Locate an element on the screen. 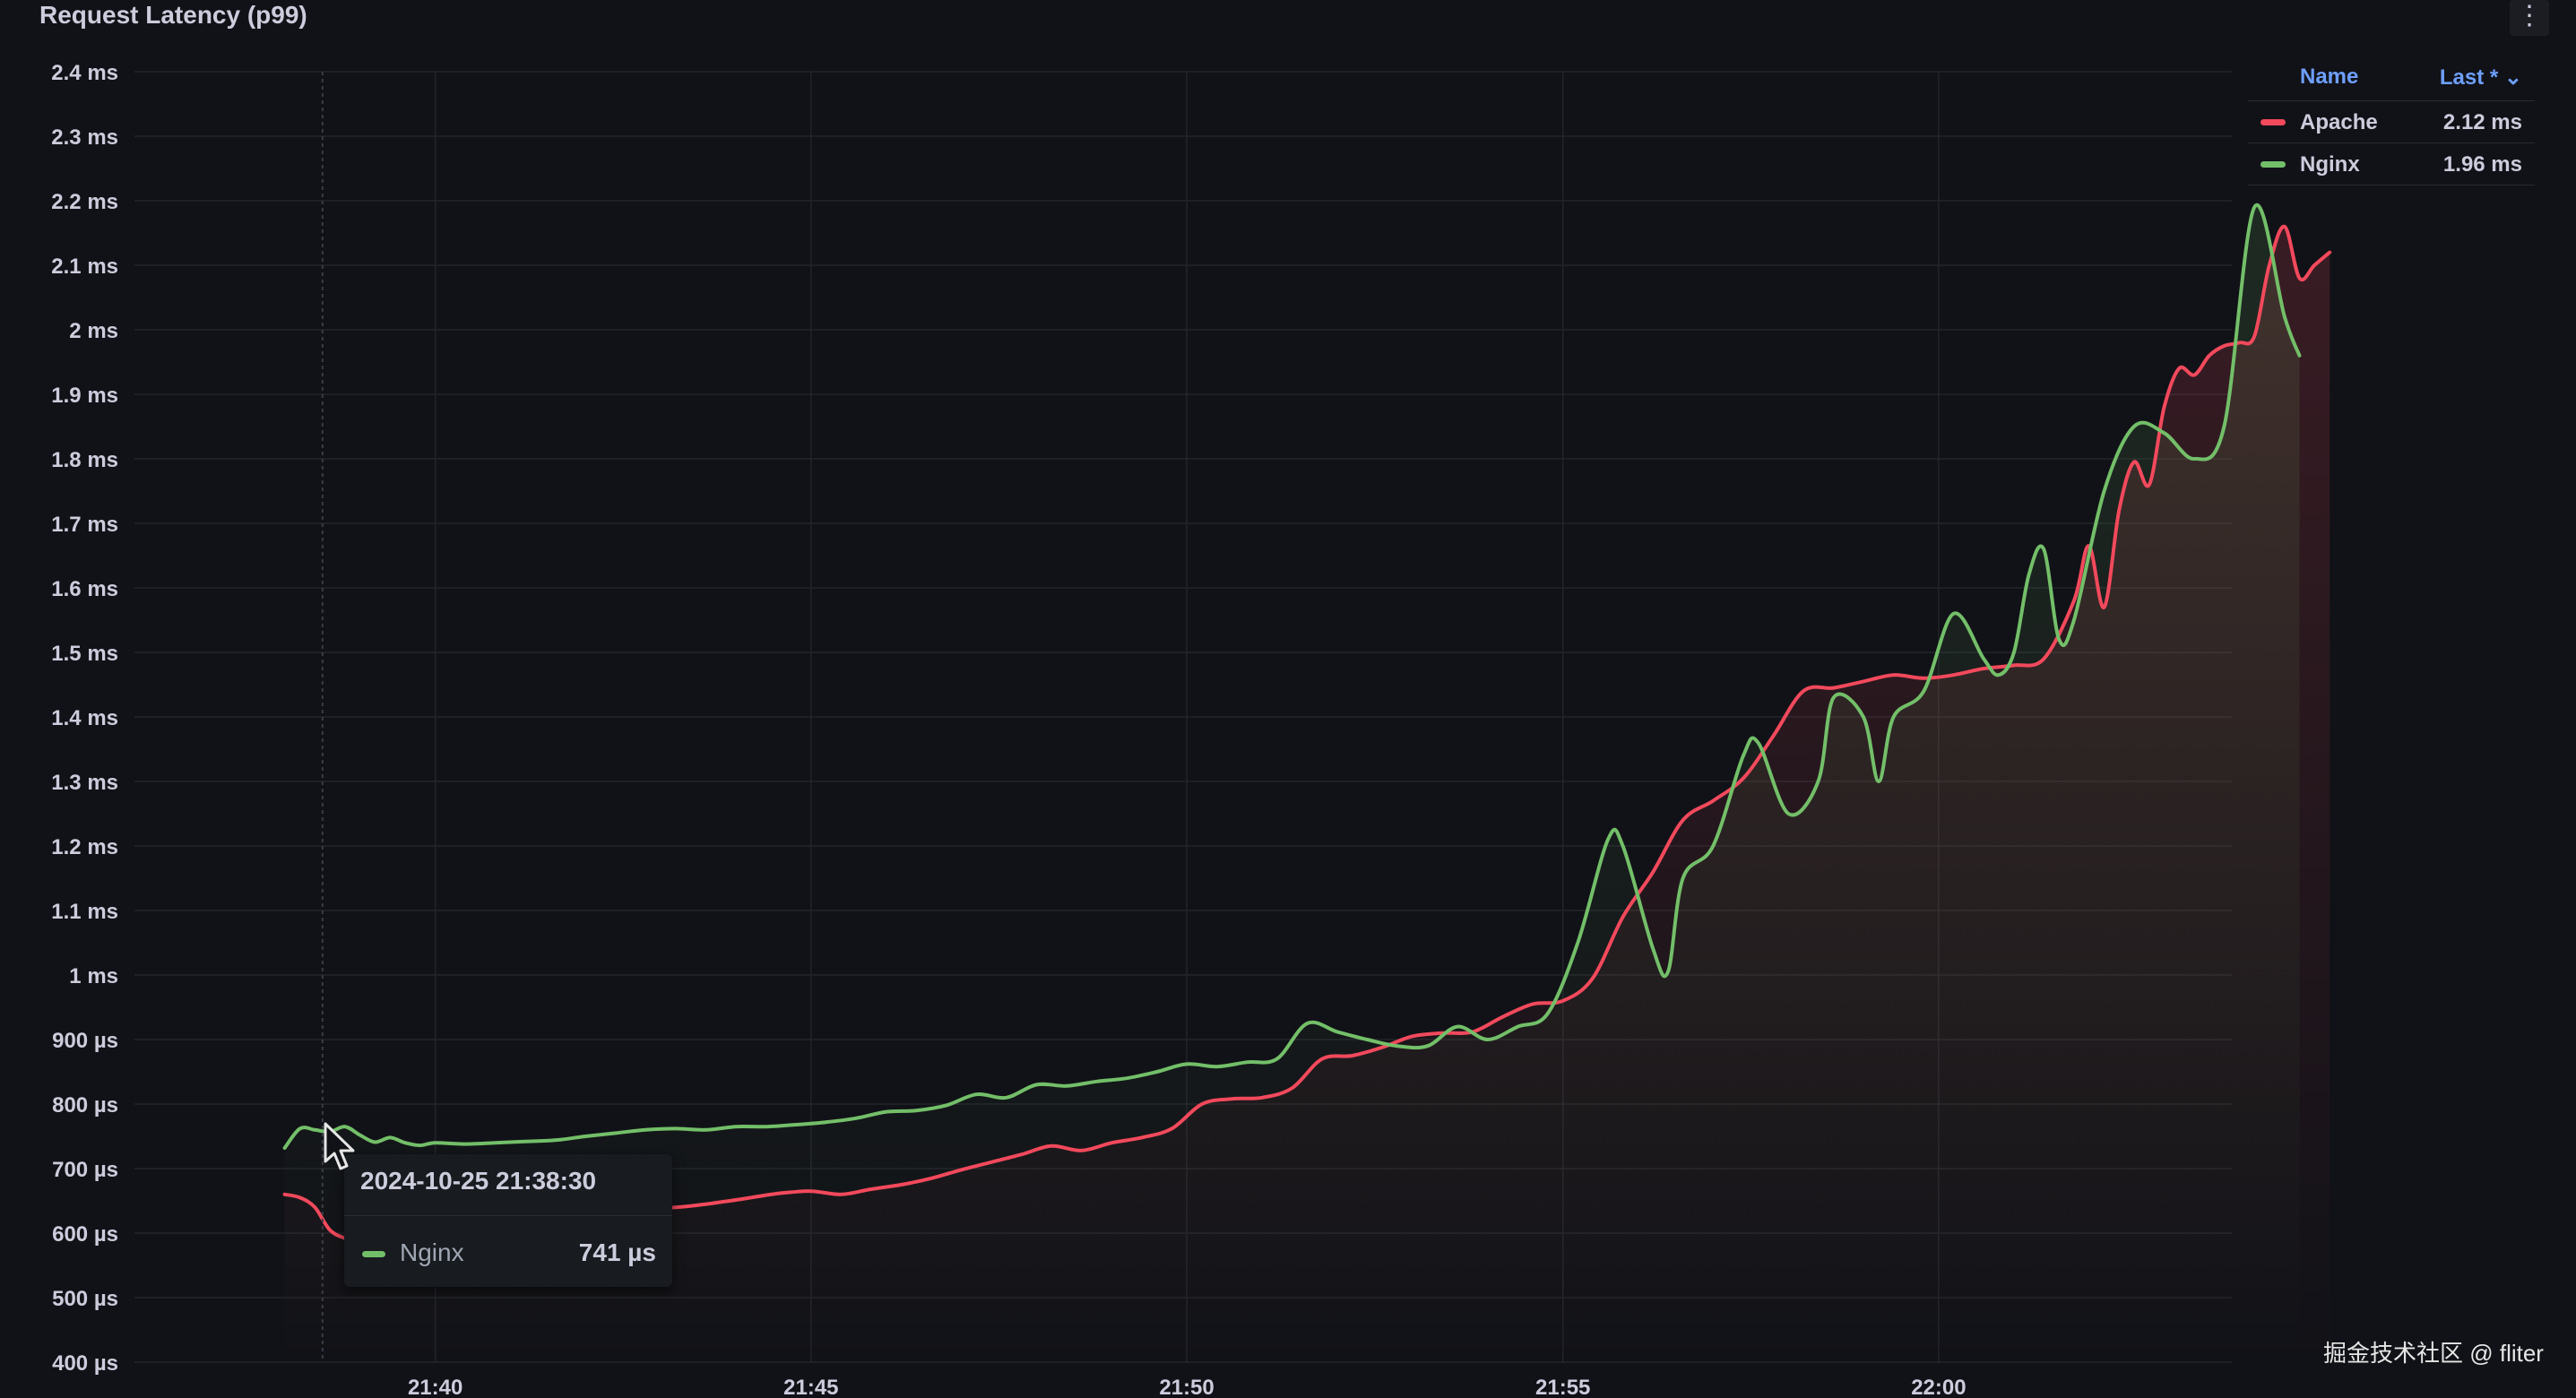 This screenshot has width=2576, height=1398. y-tick-label: 2 ms is located at coordinates (93, 331).